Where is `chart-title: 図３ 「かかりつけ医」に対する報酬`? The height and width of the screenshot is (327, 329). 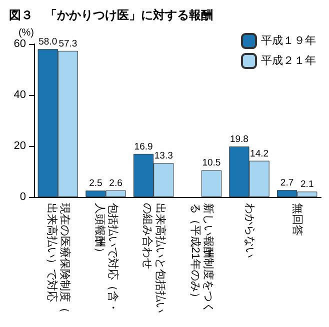 chart-title: 図３ 「かかりつけ医」に対する報酬 is located at coordinates (111, 15).